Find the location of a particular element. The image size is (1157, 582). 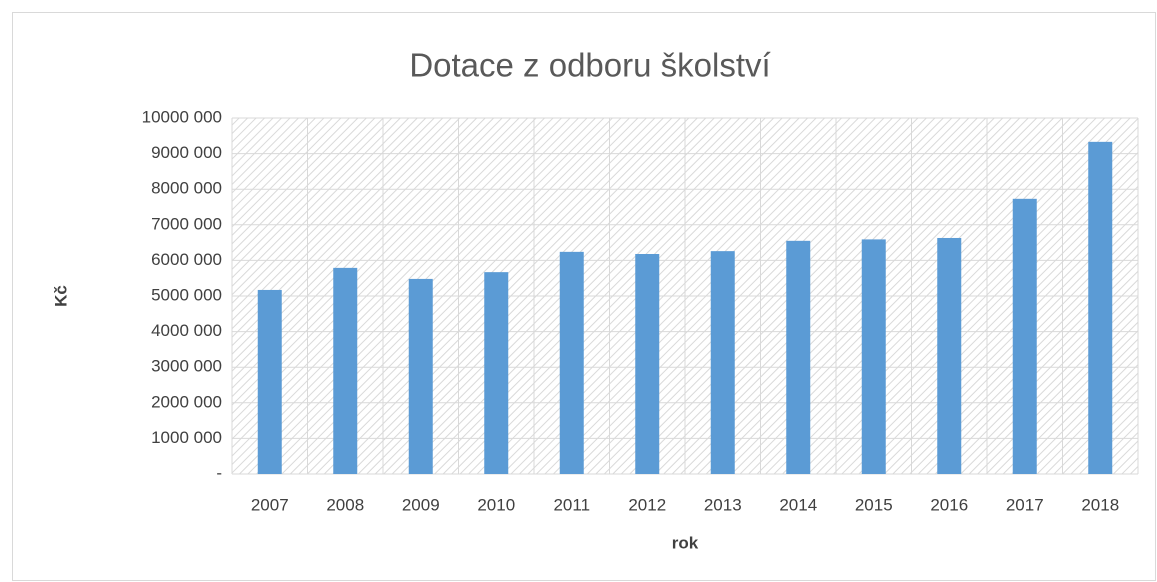

y-tick-label: 8000 000 is located at coordinates (186, 188).